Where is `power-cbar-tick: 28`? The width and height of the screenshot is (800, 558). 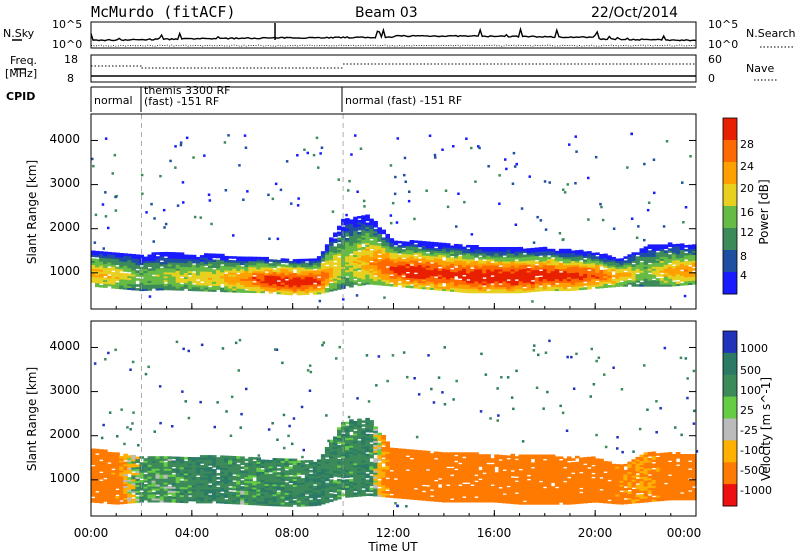
power-cbar-tick: 28 is located at coordinates (747, 144).